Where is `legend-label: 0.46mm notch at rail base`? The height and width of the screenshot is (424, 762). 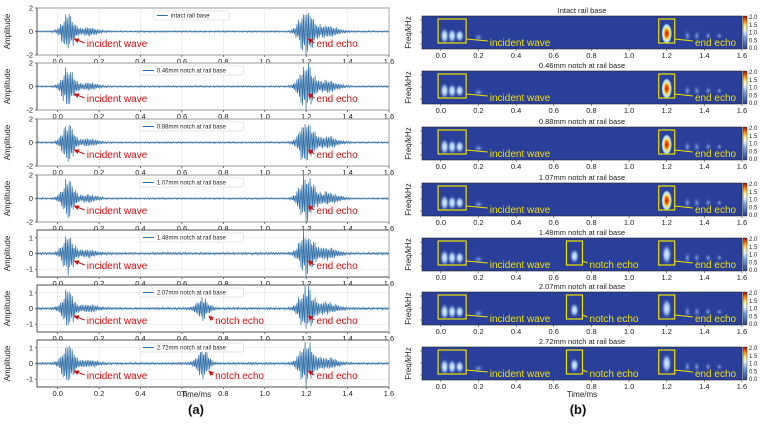
legend-label: 0.46mm notch at rail base is located at coordinates (192, 72).